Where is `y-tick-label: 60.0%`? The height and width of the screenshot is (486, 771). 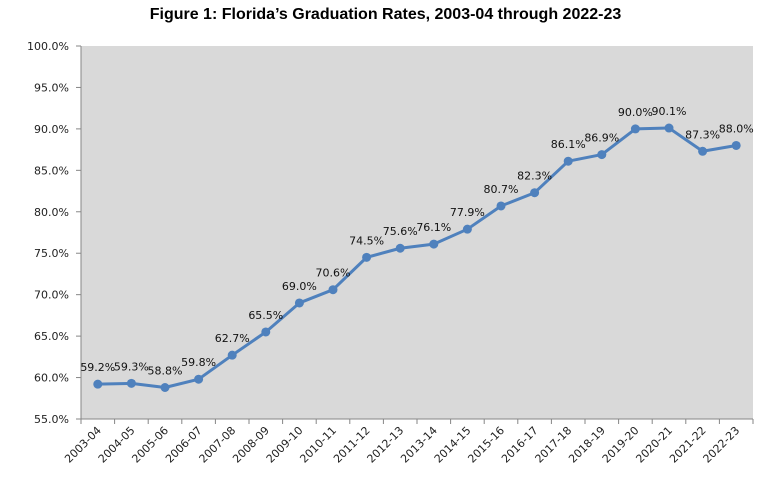 y-tick-label: 60.0% is located at coordinates (51, 378).